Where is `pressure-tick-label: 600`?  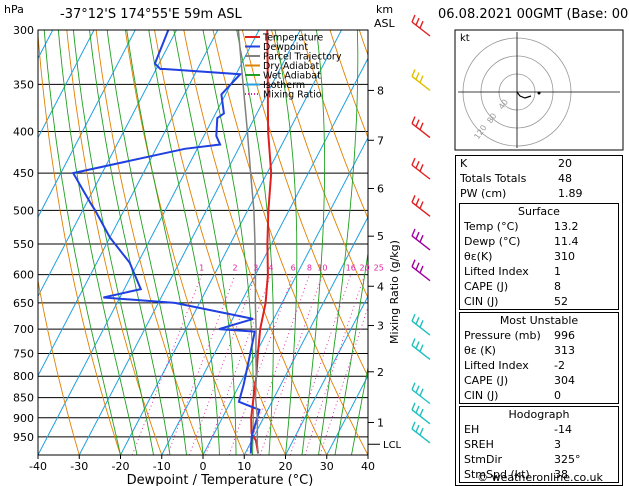 pressure-tick-label: 600 is located at coordinates (23, 275).